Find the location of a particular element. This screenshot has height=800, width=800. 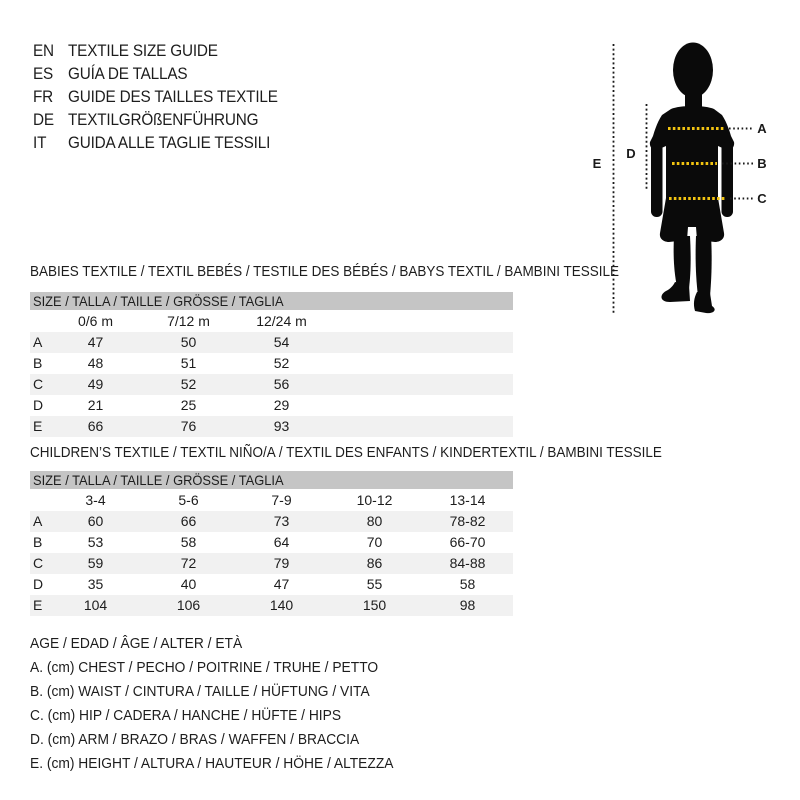

waist-label: B is located at coordinates (761, 163).